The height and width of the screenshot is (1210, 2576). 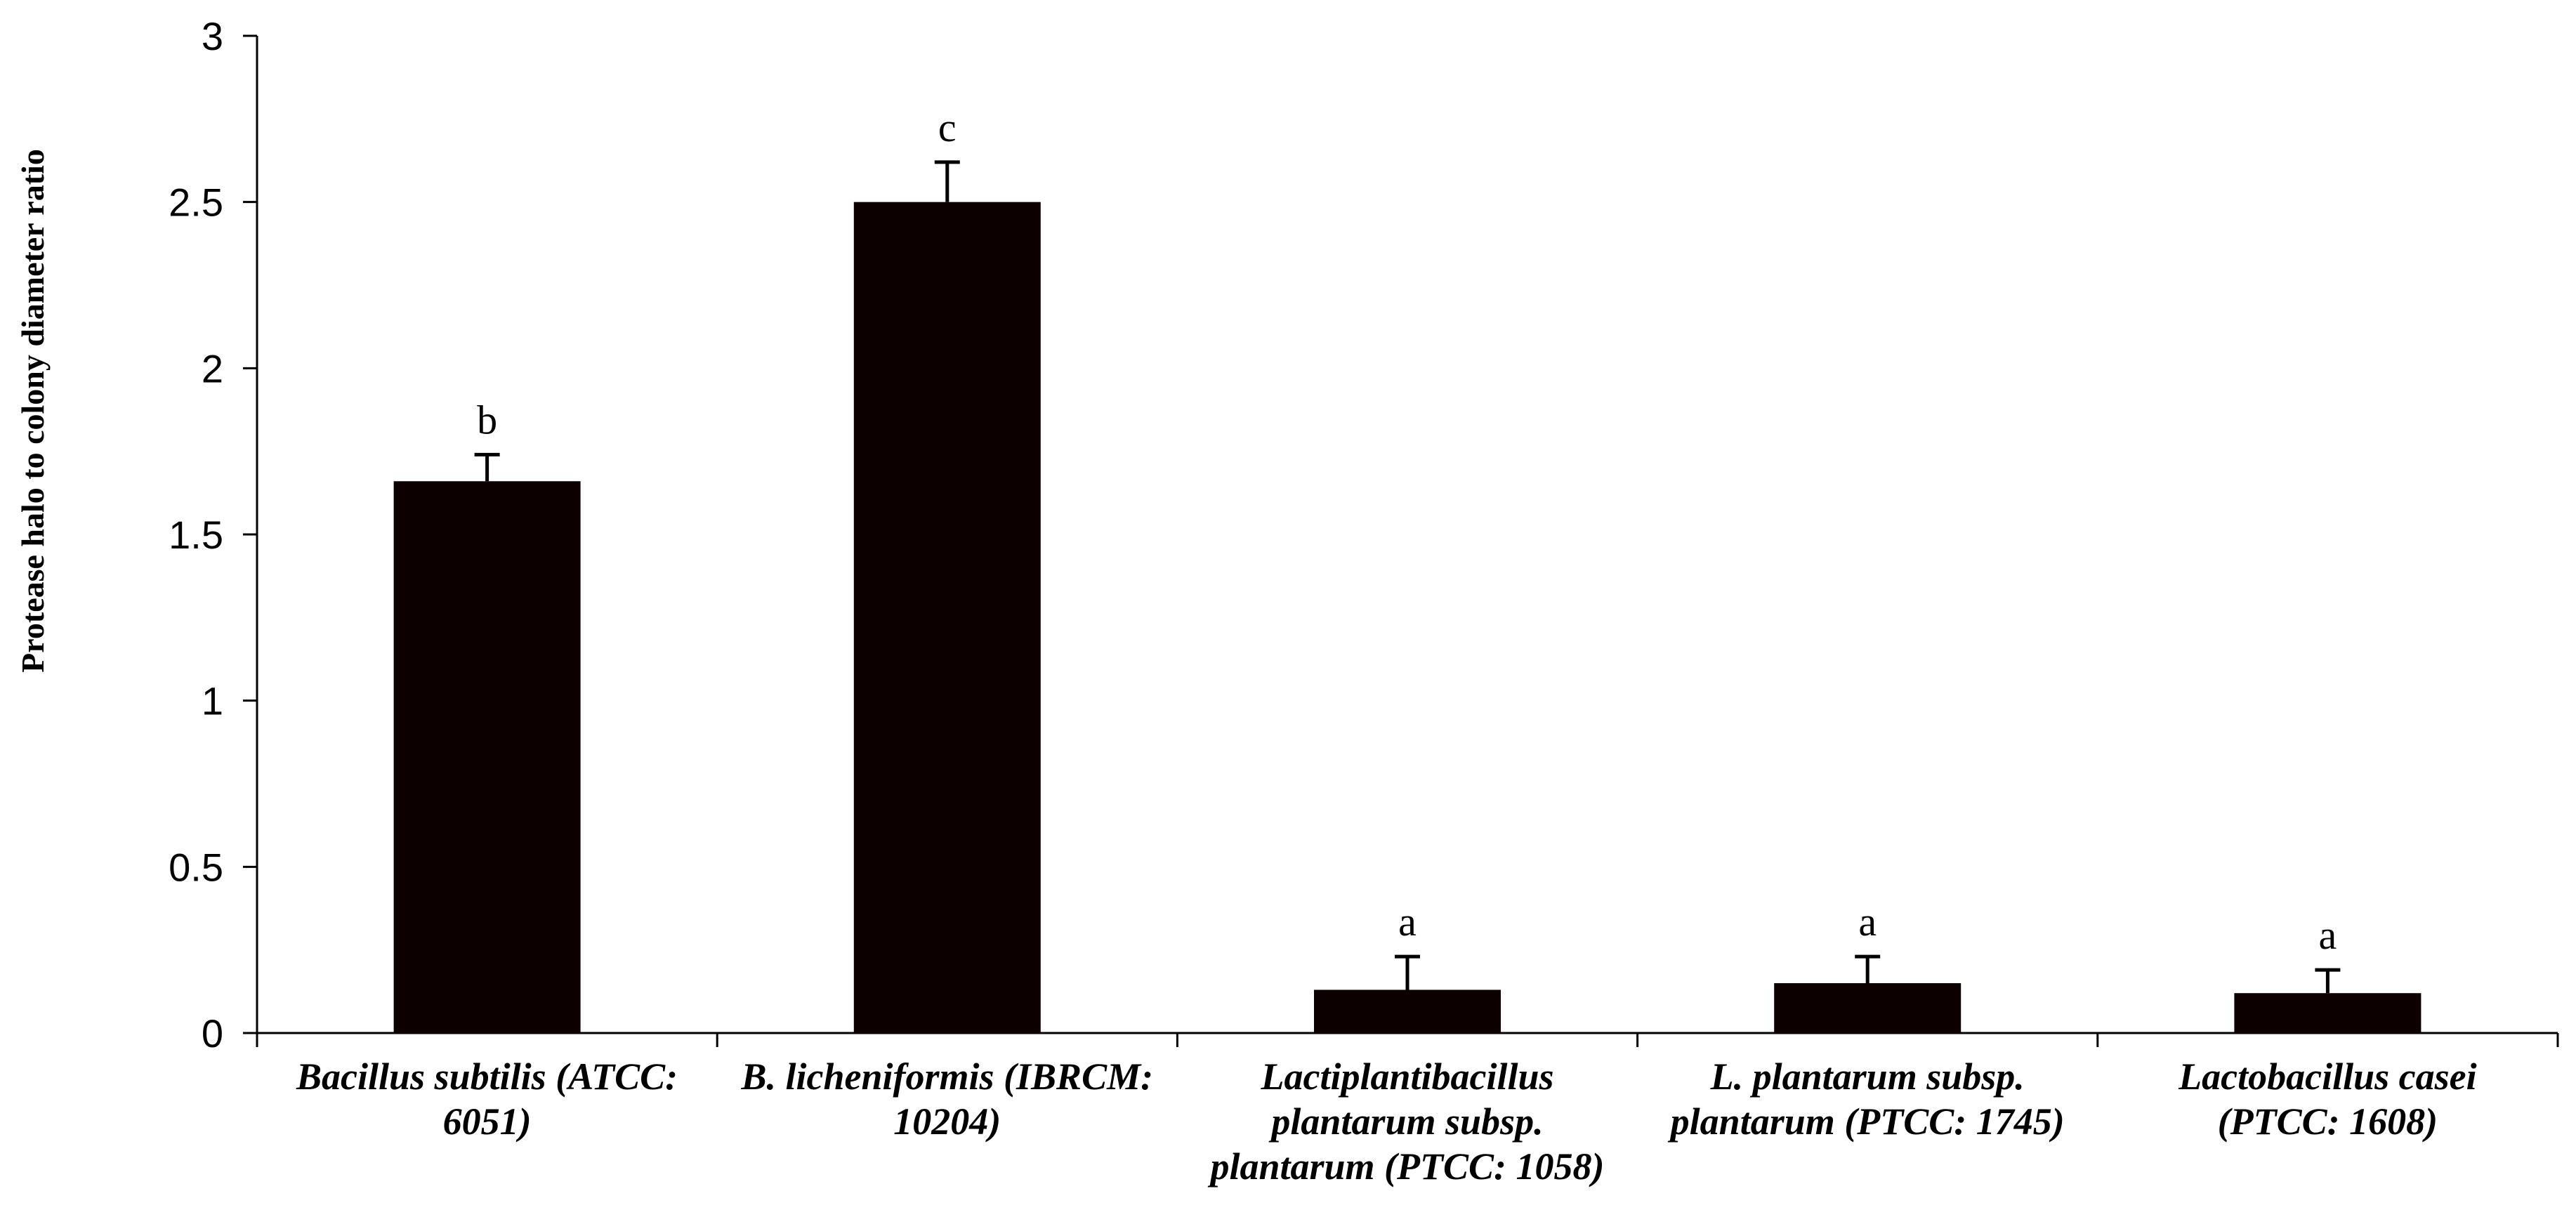 What do you see at coordinates (487, 1122) in the screenshot?
I see `x-tick-label-line: 6051)` at bounding box center [487, 1122].